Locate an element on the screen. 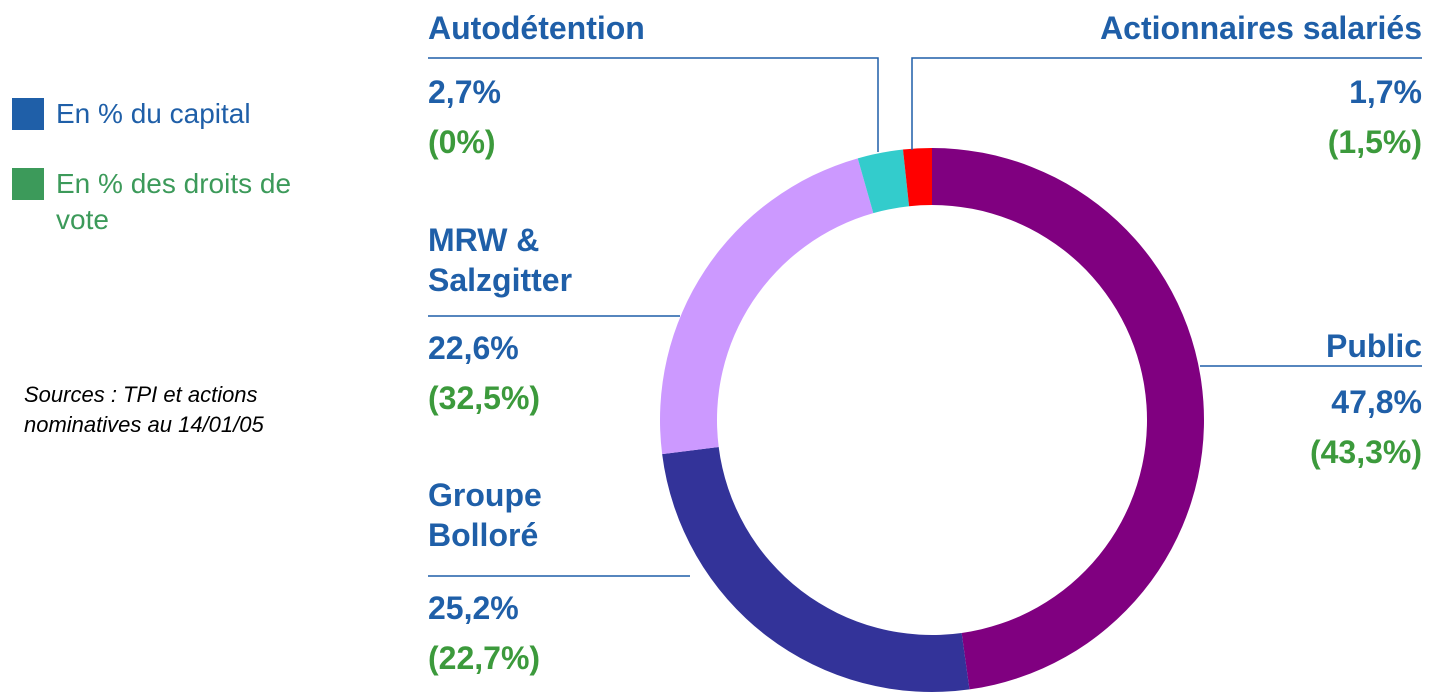  capital-label: 25,2% is located at coordinates (473, 608).